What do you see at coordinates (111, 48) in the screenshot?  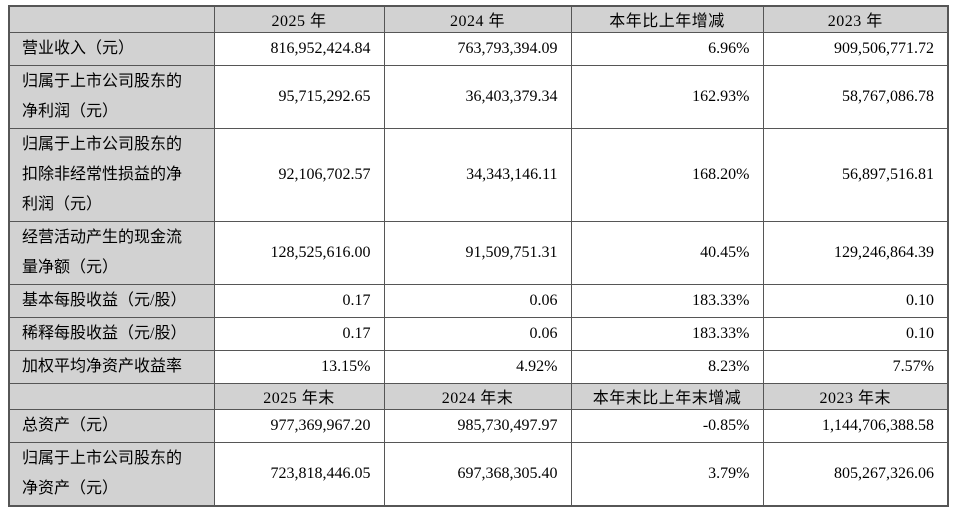 I see `row-label: 营业收入（元）` at bounding box center [111, 48].